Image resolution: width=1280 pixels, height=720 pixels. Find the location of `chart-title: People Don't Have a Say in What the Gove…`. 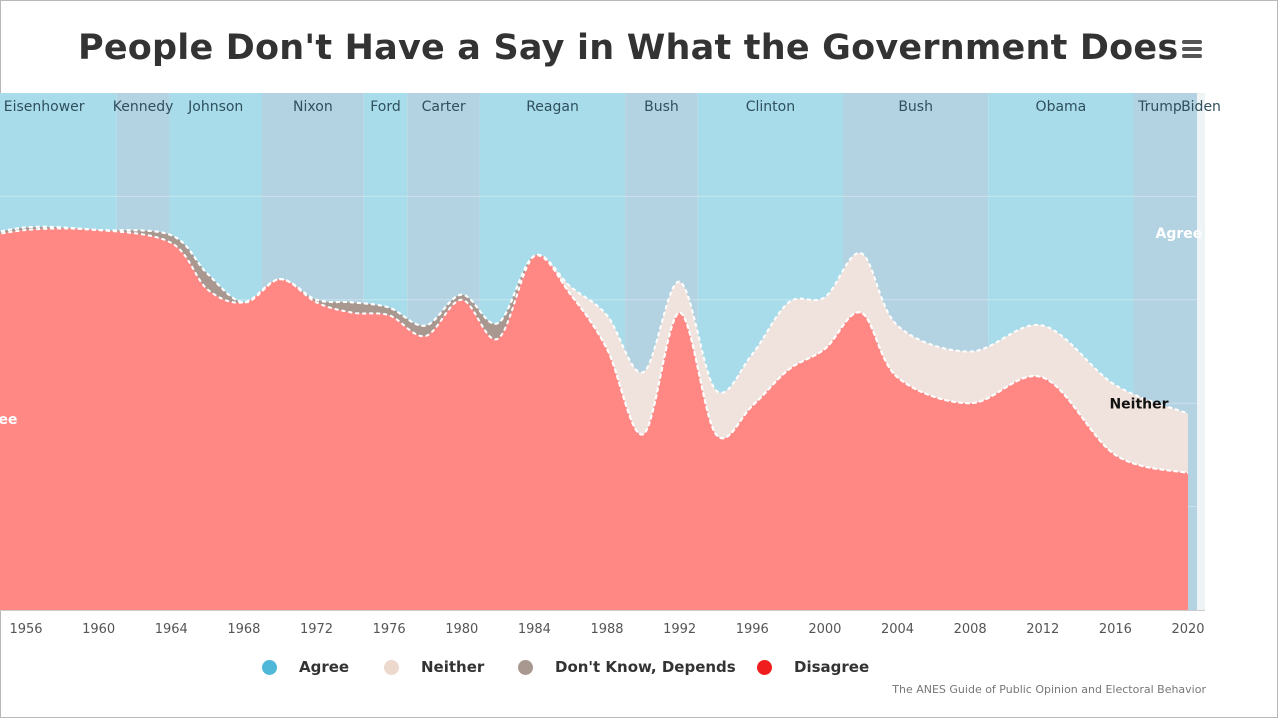

chart-title: People Don't Have a Say in What the Gove… is located at coordinates (628, 48).